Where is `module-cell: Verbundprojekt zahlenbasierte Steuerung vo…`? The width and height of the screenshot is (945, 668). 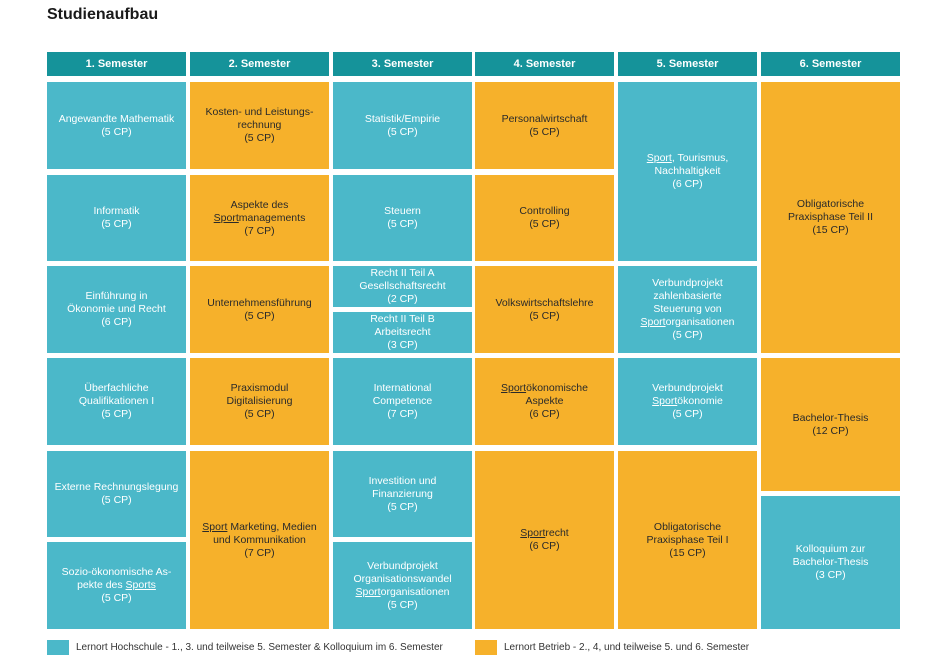
module-cell: Verbundprojekt zahlenbasierte Steuerung vo… is located at coordinates (687, 309).